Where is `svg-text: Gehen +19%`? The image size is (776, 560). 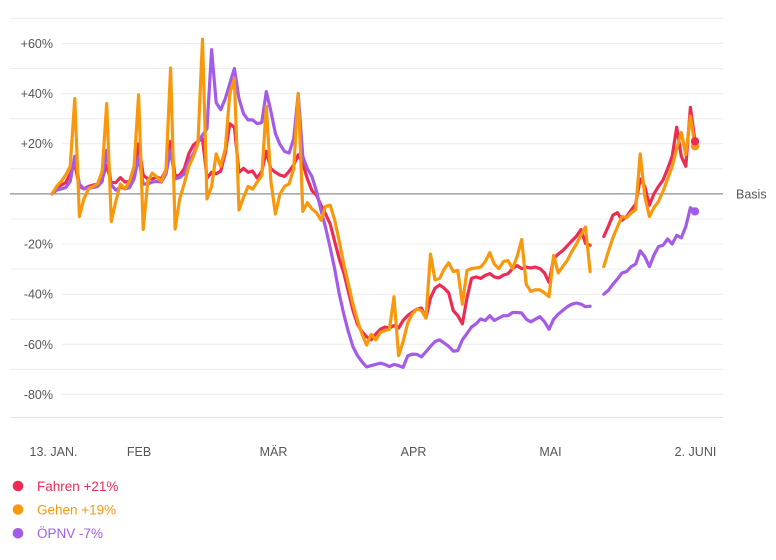
svg-text: Gehen +19% is located at coordinates (76, 509).